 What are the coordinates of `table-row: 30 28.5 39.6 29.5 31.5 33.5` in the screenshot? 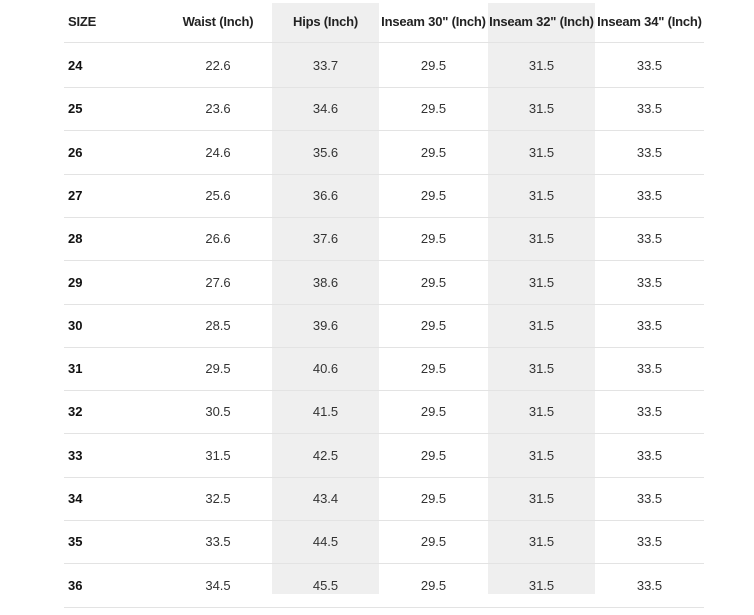 It's located at (384, 326).